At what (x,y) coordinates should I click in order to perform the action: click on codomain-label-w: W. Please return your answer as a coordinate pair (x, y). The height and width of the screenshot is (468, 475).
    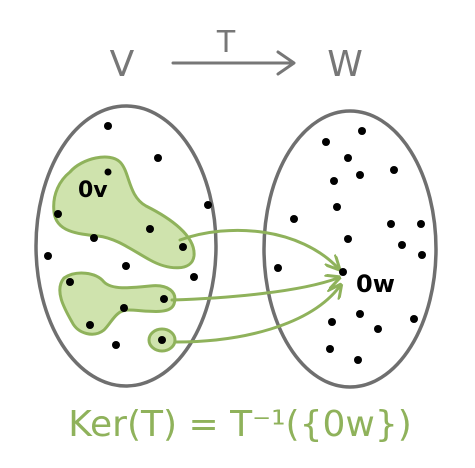
    Looking at the image, I should click on (345, 64).